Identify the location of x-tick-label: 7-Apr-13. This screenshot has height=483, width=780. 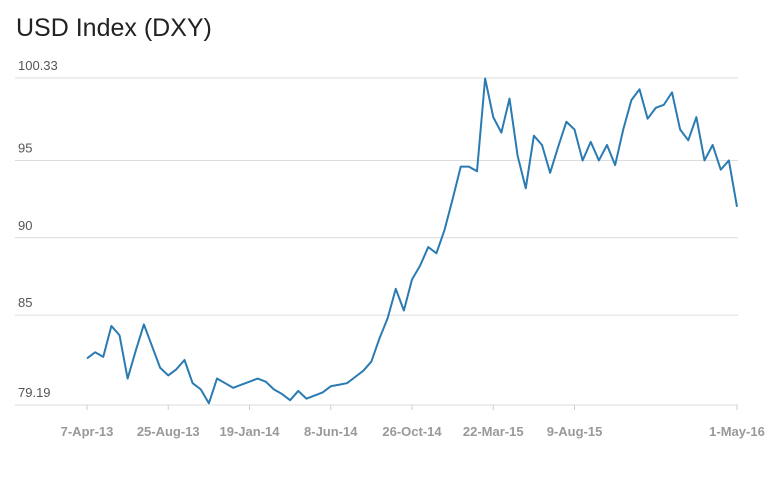
(87, 431).